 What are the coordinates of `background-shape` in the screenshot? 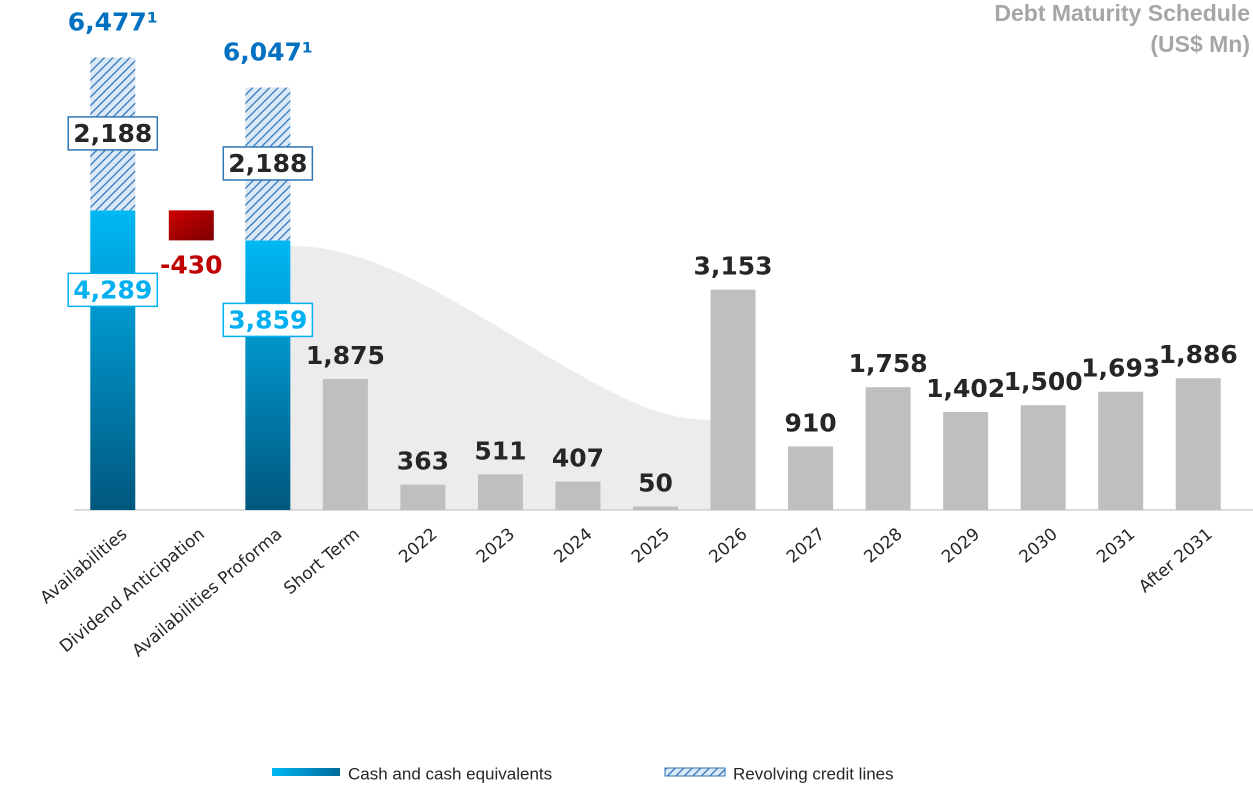 It's located at (501, 378).